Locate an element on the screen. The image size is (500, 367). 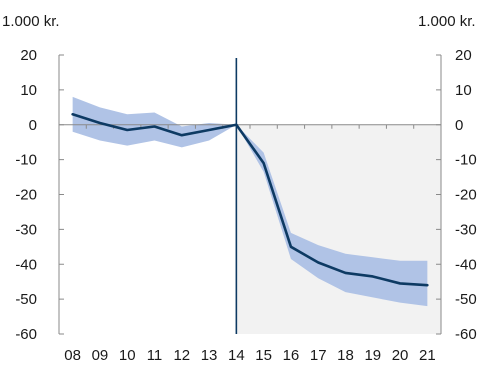
y-tick-label-right: -20 is located at coordinates (466, 195).